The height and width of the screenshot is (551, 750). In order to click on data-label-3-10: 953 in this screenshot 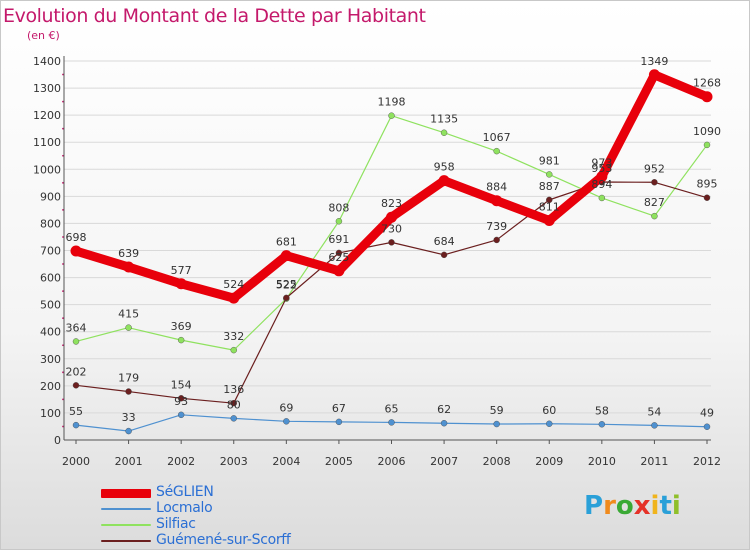, I will do `click(601, 168)`.